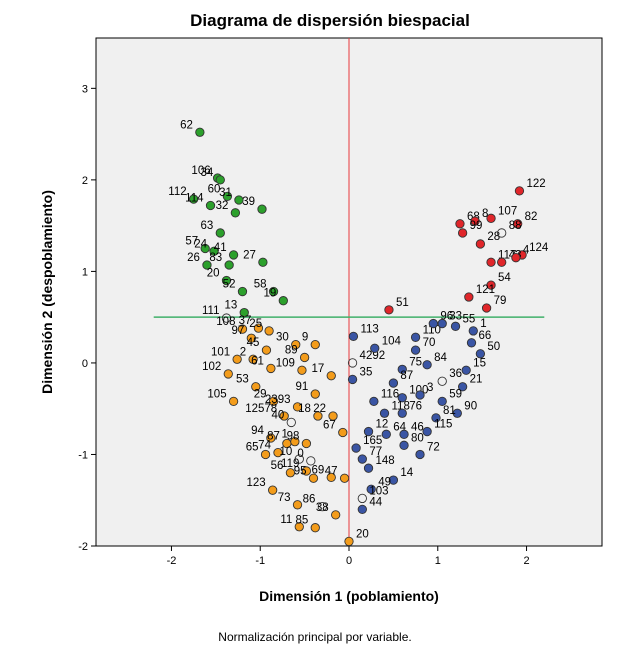 The image size is (619, 651). I want to click on y-tick-label: 1, so click(85, 272).